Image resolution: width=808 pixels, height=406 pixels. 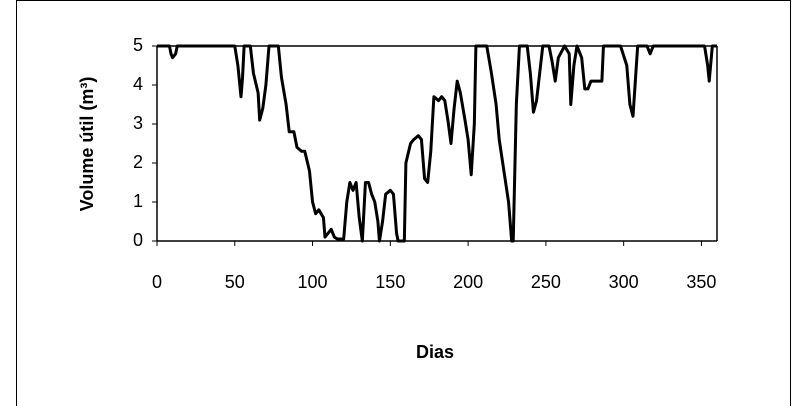 What do you see at coordinates (701, 282) in the screenshot?
I see `x-tick-label: 350` at bounding box center [701, 282].